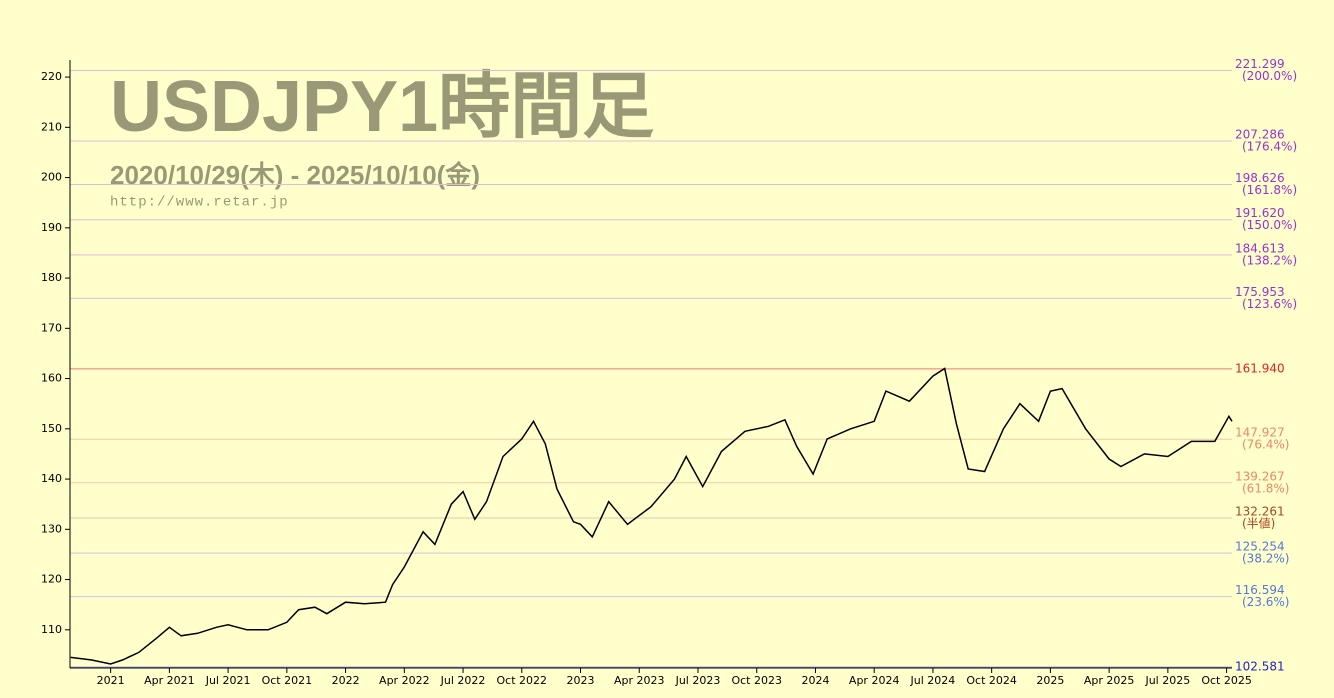  What do you see at coordinates (1269, 225) in the screenshot?
I see `level-ratio: (150.0%)` at bounding box center [1269, 225].